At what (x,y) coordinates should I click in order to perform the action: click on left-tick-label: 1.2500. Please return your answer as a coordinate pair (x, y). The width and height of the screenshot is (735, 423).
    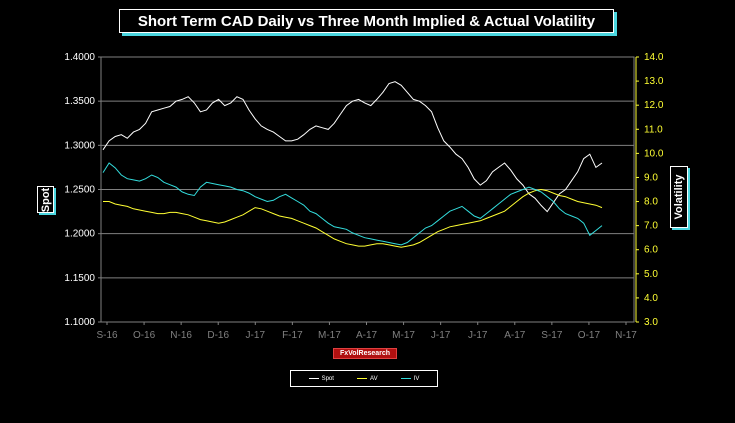
    Looking at the image, I should click on (79, 190).